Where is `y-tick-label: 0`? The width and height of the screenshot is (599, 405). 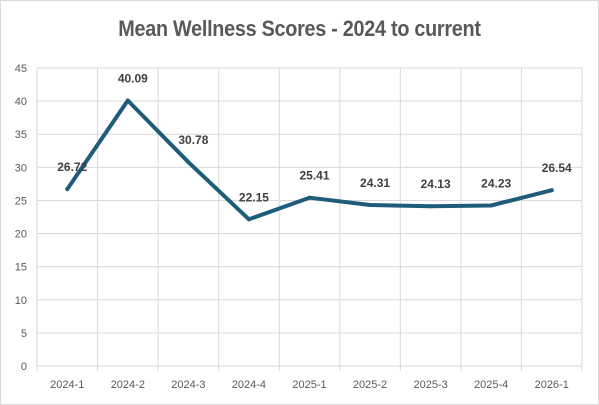 y-tick-label: 0 is located at coordinates (24, 367).